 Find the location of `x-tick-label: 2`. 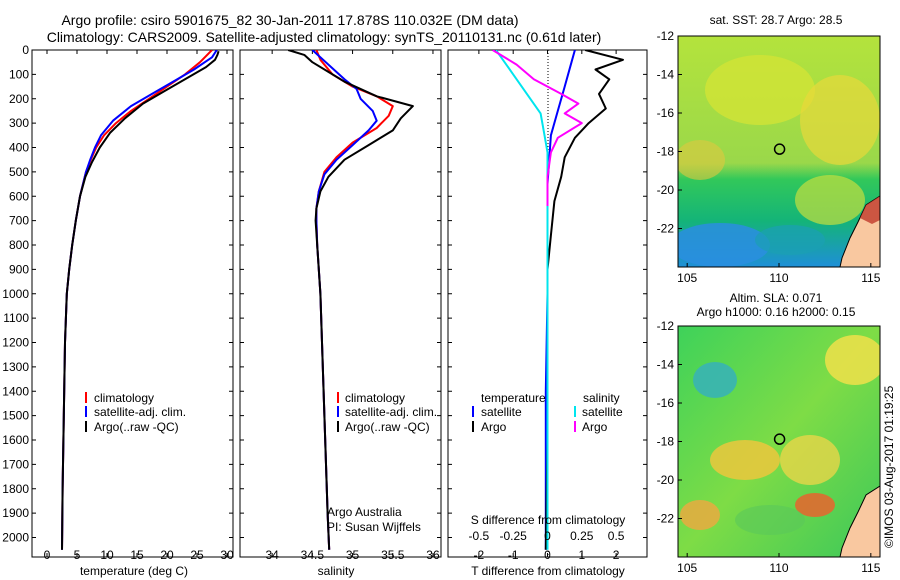

x-tick-label: 2 is located at coordinates (616, 555).